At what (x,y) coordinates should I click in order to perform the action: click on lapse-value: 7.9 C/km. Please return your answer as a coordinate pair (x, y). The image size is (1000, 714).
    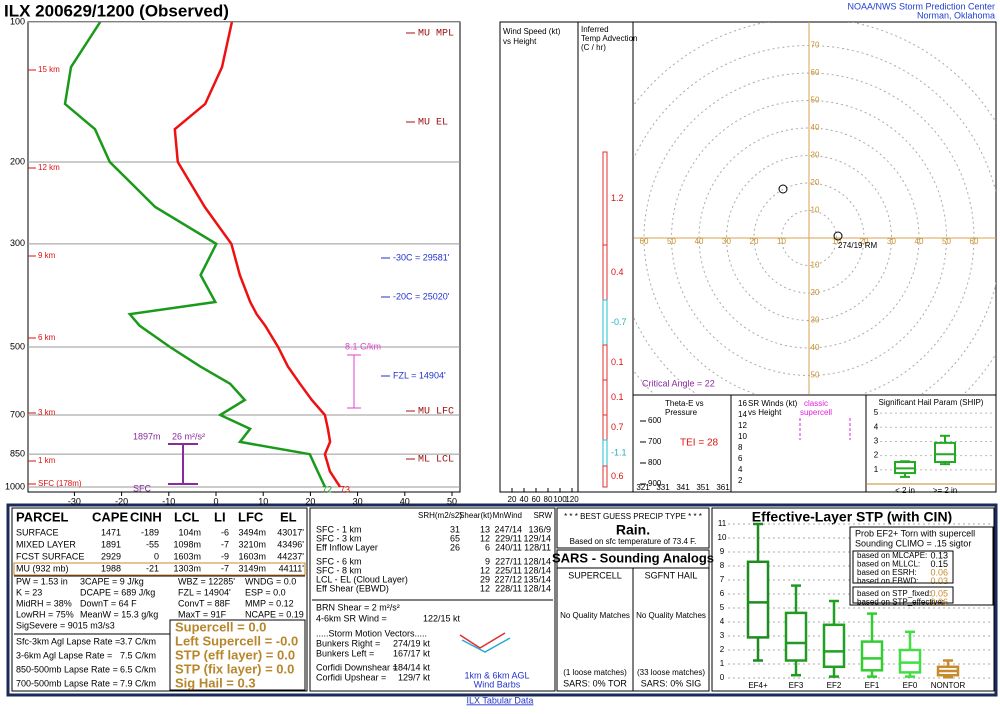
    Looking at the image, I should click on (138, 683).